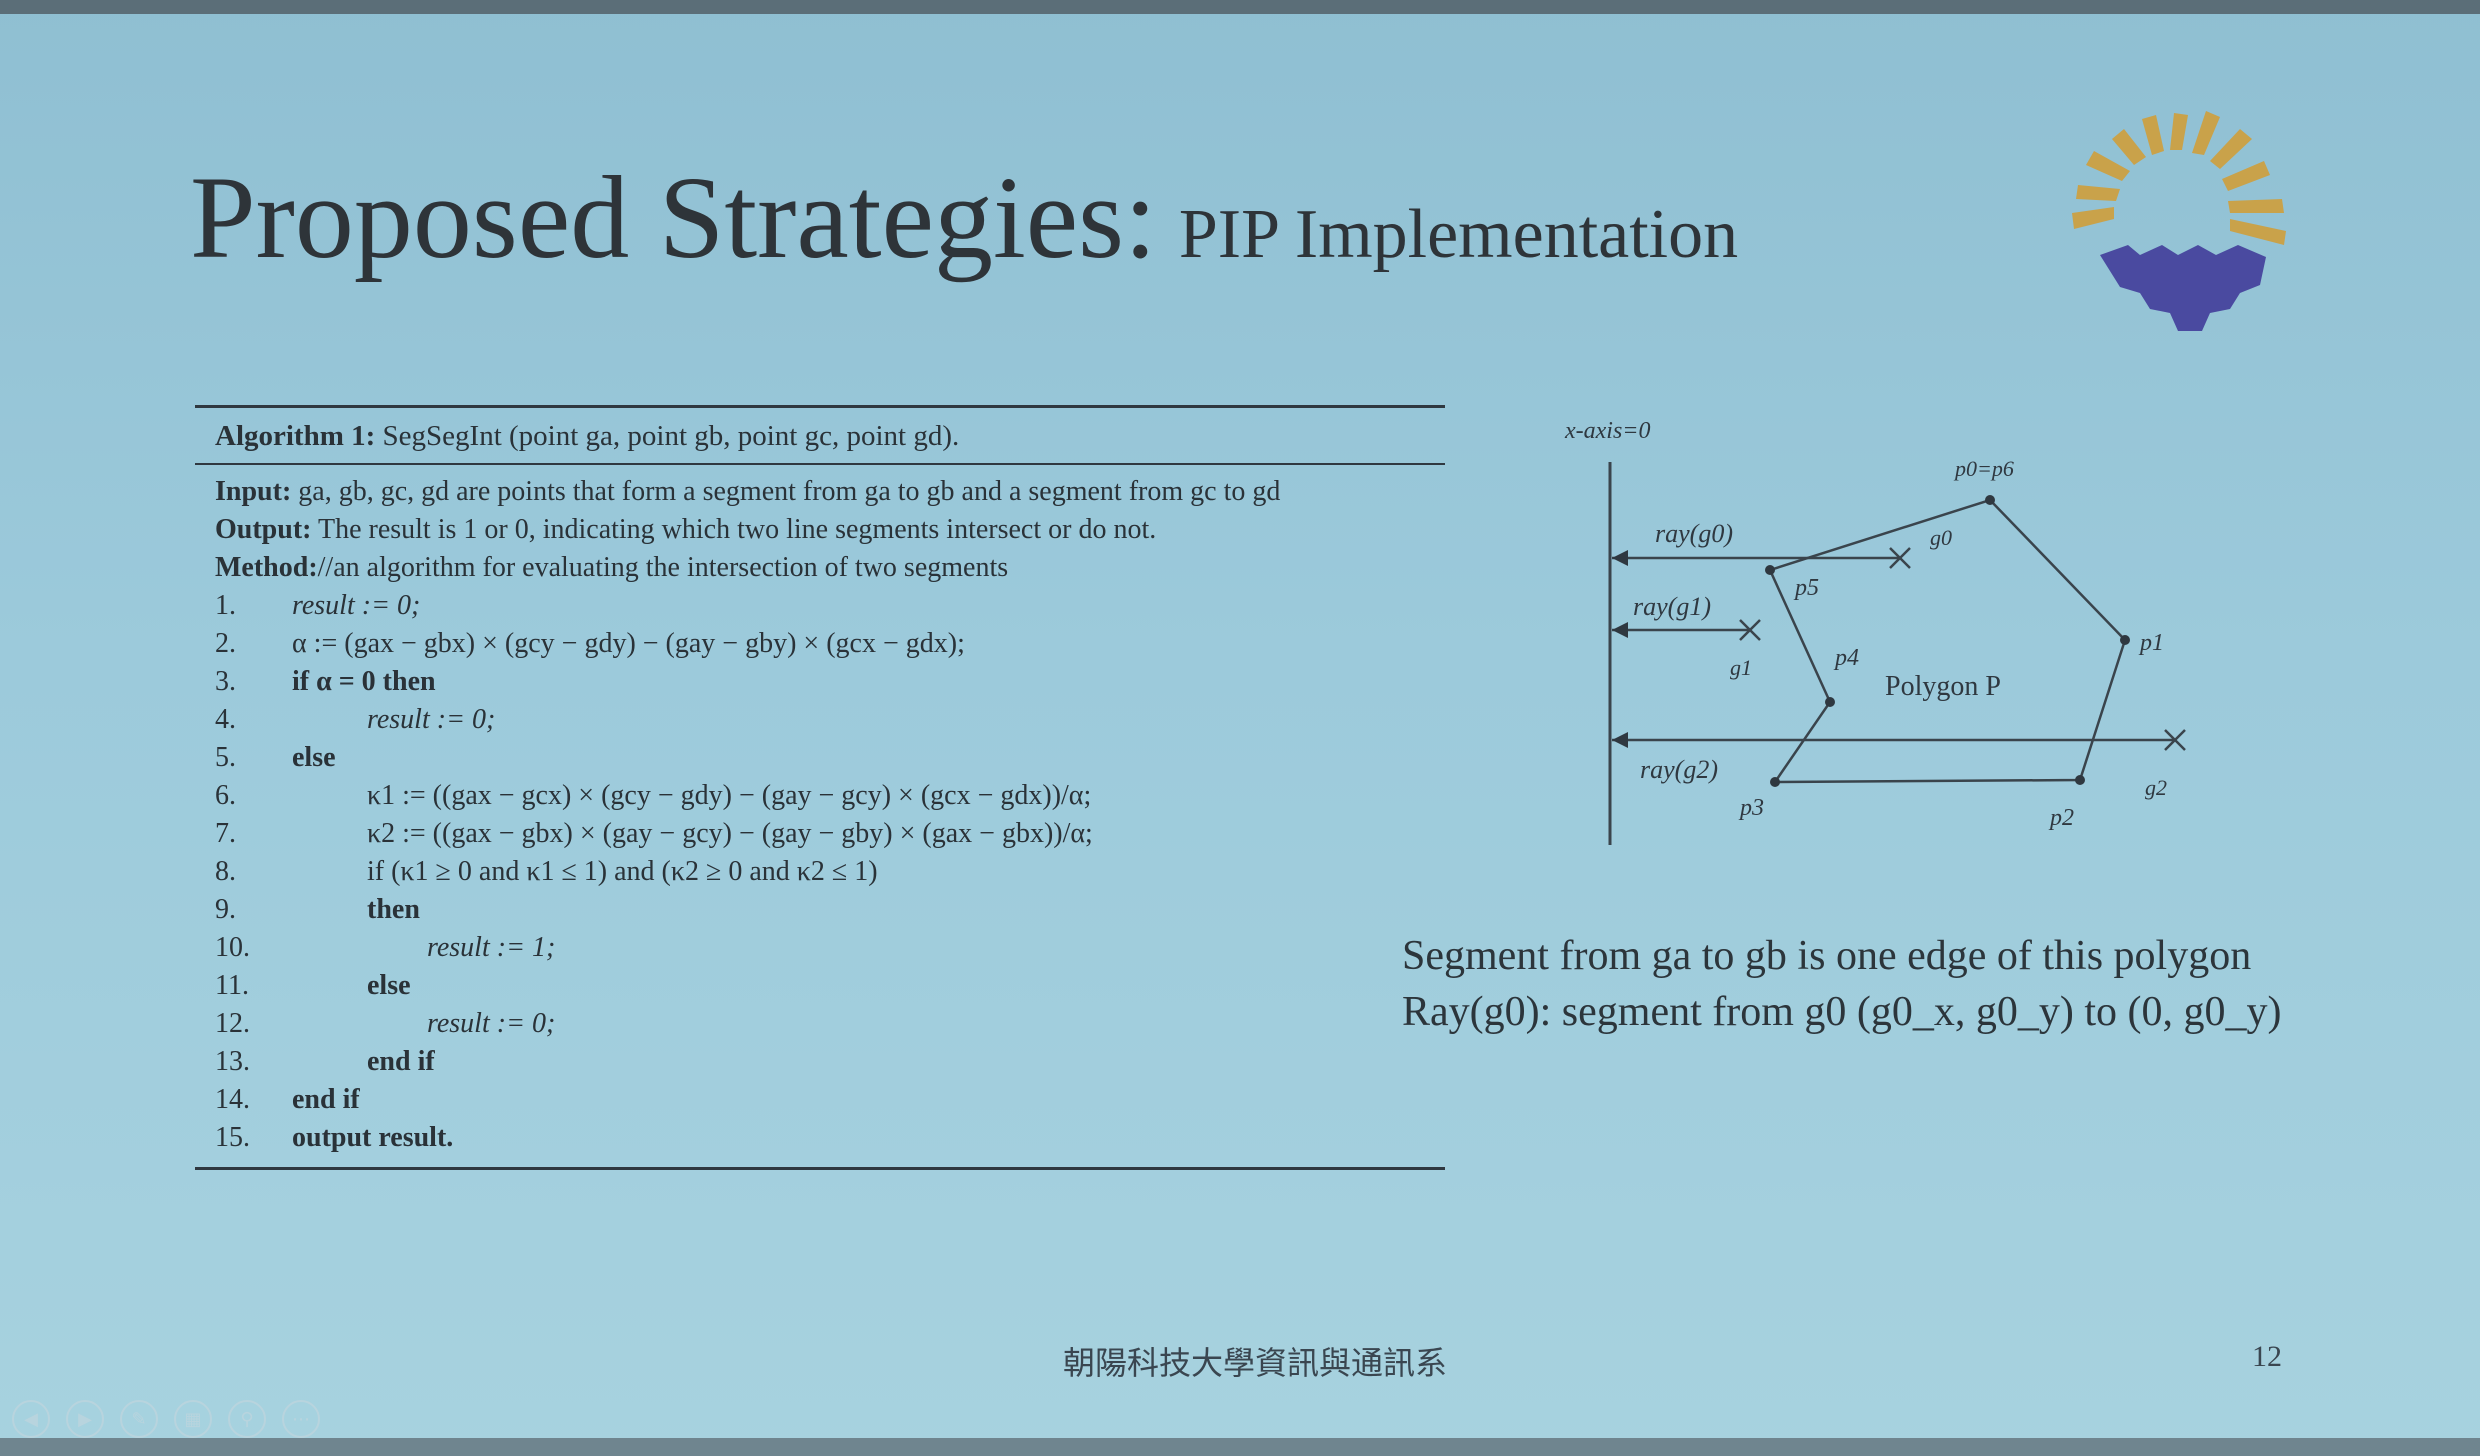 The width and height of the screenshot is (2480, 1456). I want to click on pen-icon: ✎, so click(139, 1419).